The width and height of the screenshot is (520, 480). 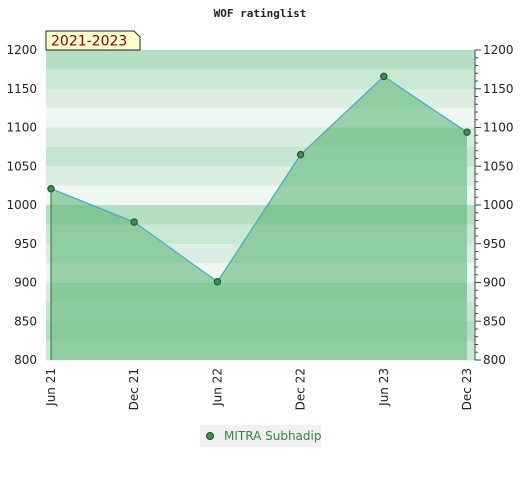 What do you see at coordinates (494, 360) in the screenshot?
I see `y-tick-label-right: 800` at bounding box center [494, 360].